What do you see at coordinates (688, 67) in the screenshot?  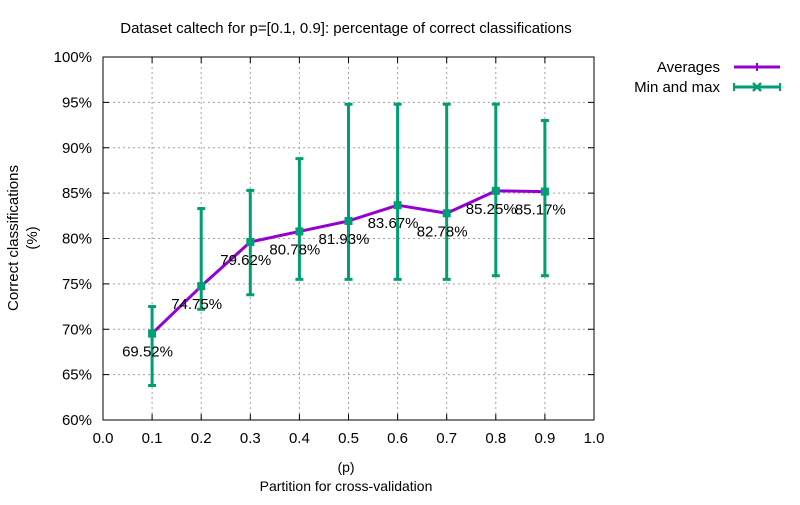 I see `legend-label-averages: Averages` at bounding box center [688, 67].